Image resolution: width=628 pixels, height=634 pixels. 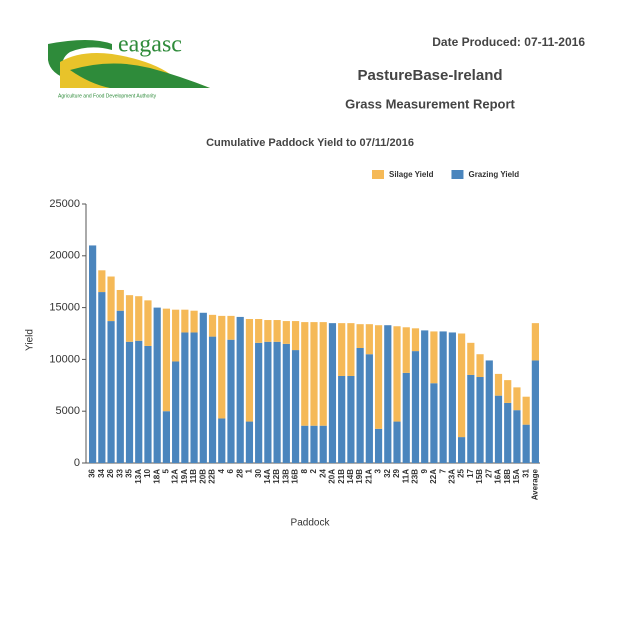 What do you see at coordinates (230, 470) in the screenshot?
I see `x-tick-label: 6` at bounding box center [230, 470].